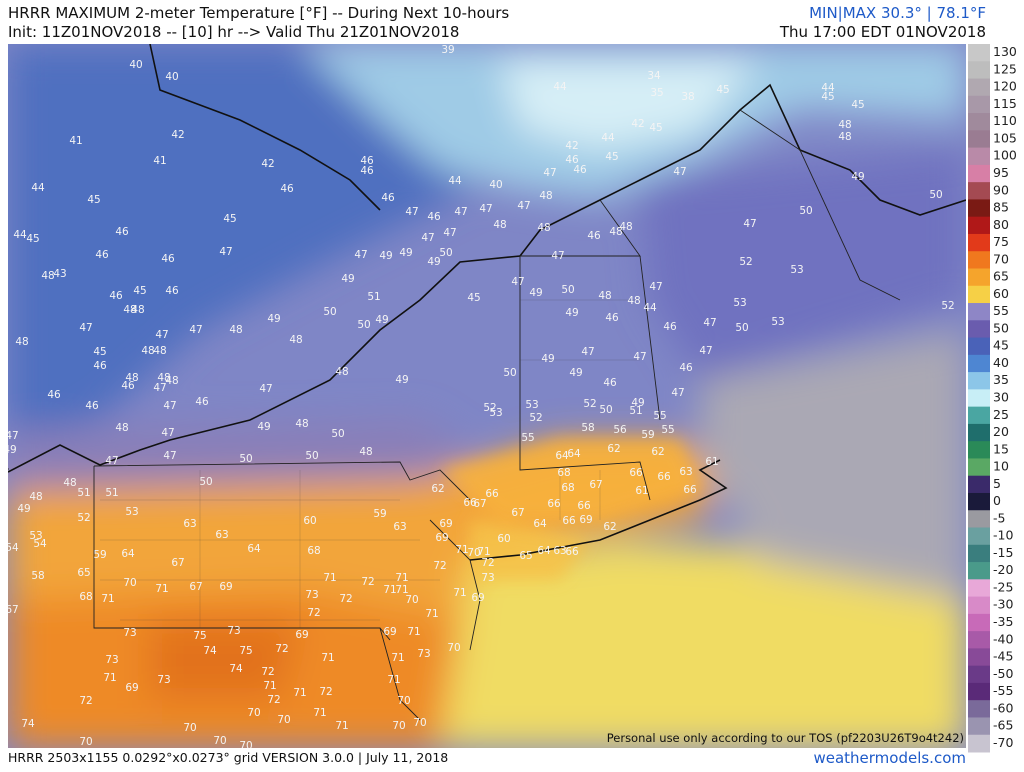  What do you see at coordinates (889, 758) in the screenshot?
I see `site-name: weathermodels.com` at bounding box center [889, 758].